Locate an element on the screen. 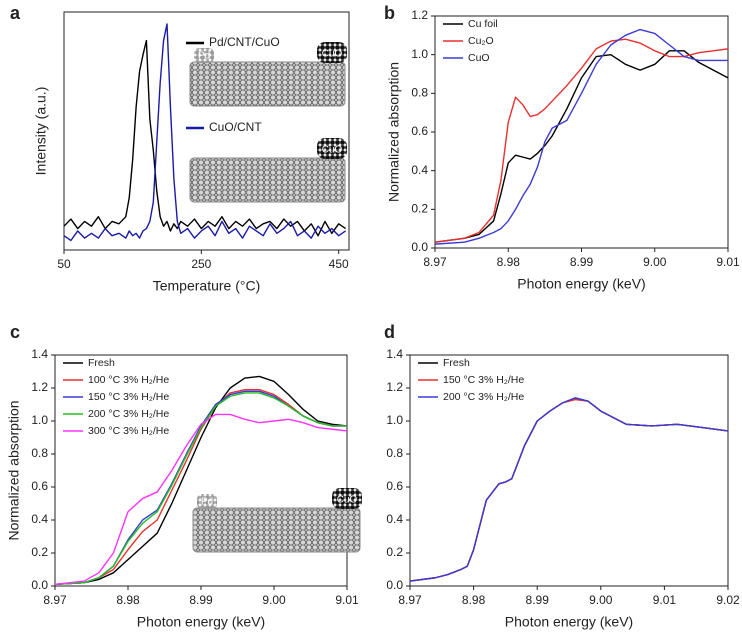 The width and height of the screenshot is (742, 633). legend-label: Cu₂O is located at coordinates (481, 41).